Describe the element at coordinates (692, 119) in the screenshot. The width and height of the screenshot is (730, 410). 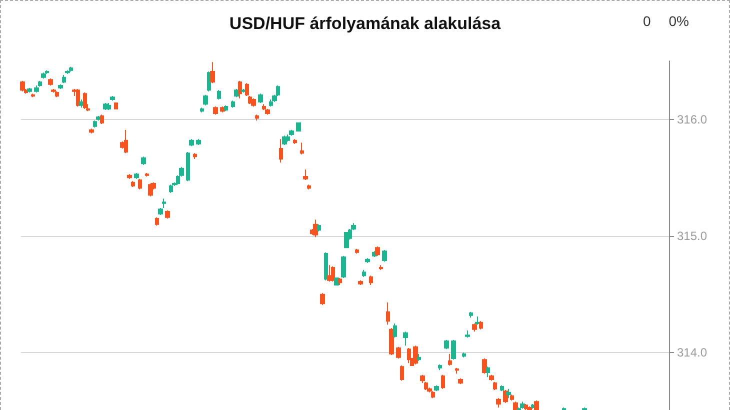
I see `y-tick-label: 316.0` at that location.